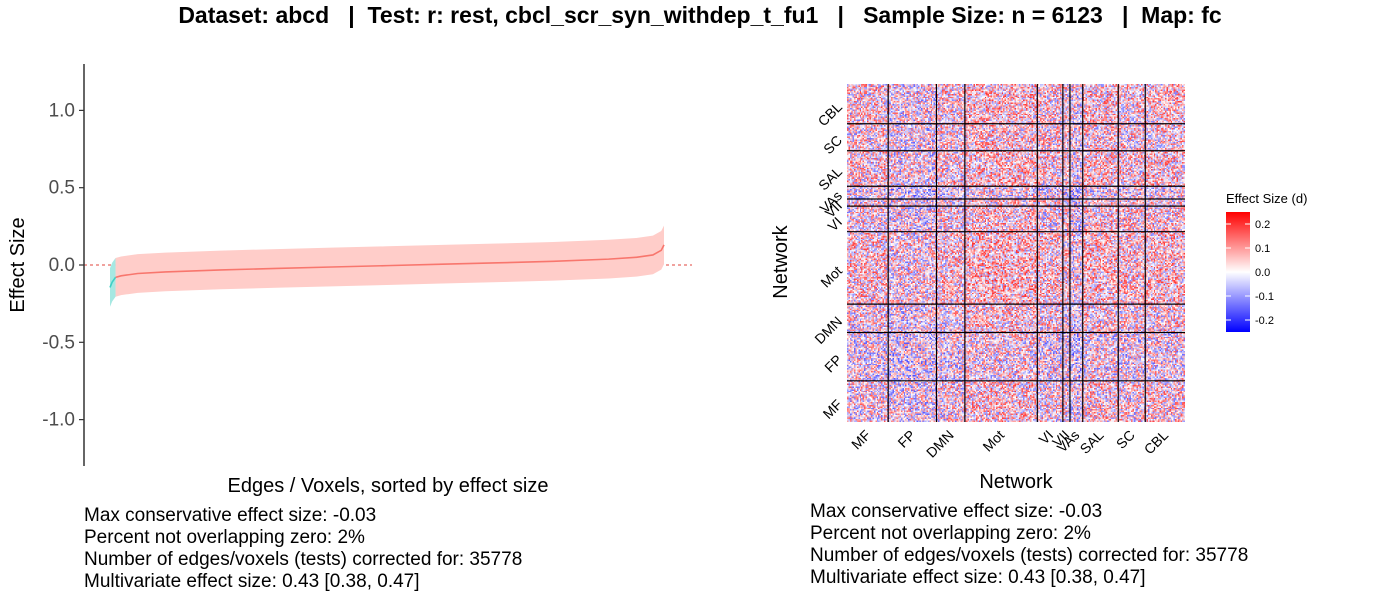 This screenshot has width=1400, height=600. I want to click on heatmap-y-tick-label: VII, so click(833, 208).